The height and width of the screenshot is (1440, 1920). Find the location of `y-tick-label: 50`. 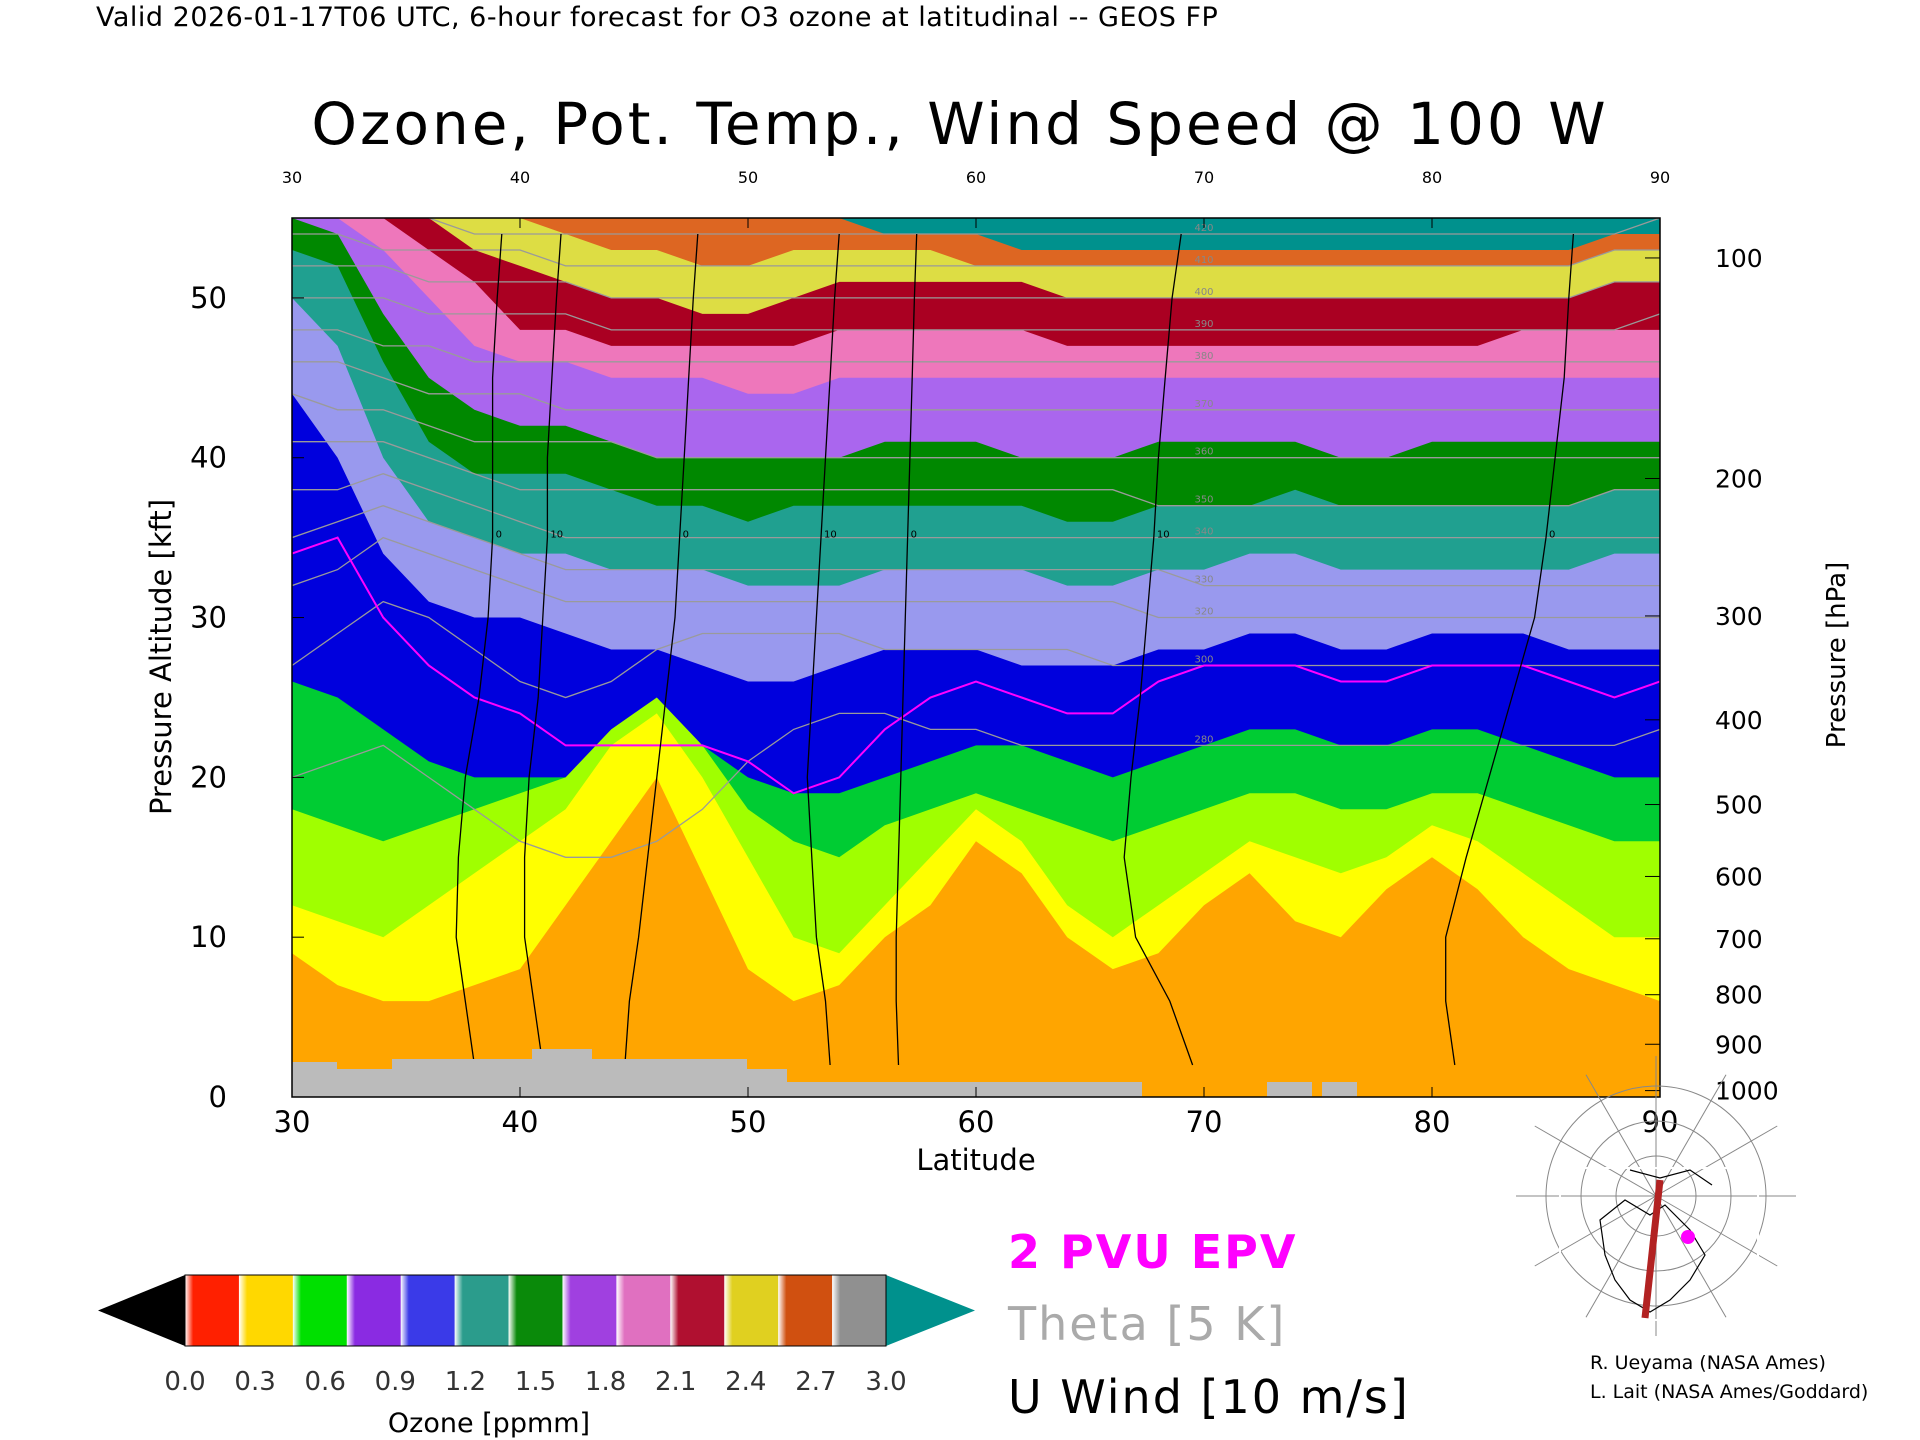

y-tick-label: 50 is located at coordinates (208, 298).